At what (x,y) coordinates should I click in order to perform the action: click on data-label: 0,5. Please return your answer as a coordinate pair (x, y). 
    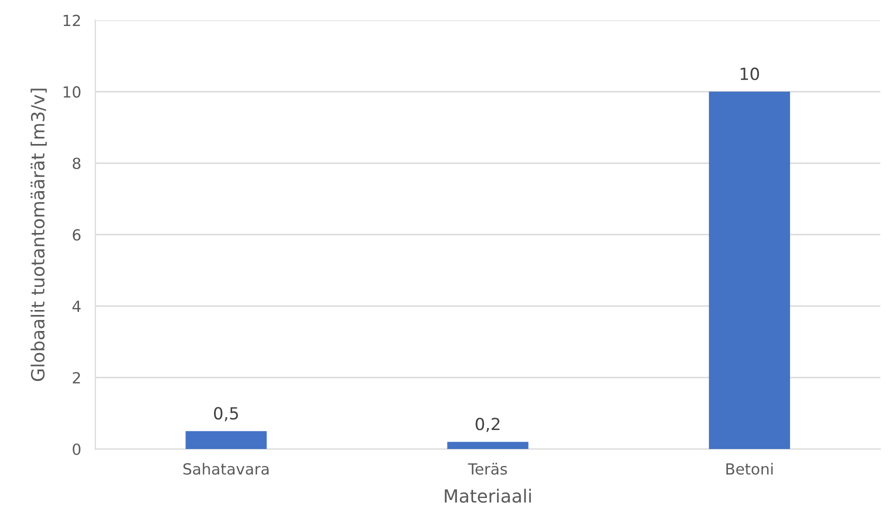
    Looking at the image, I should click on (226, 414).